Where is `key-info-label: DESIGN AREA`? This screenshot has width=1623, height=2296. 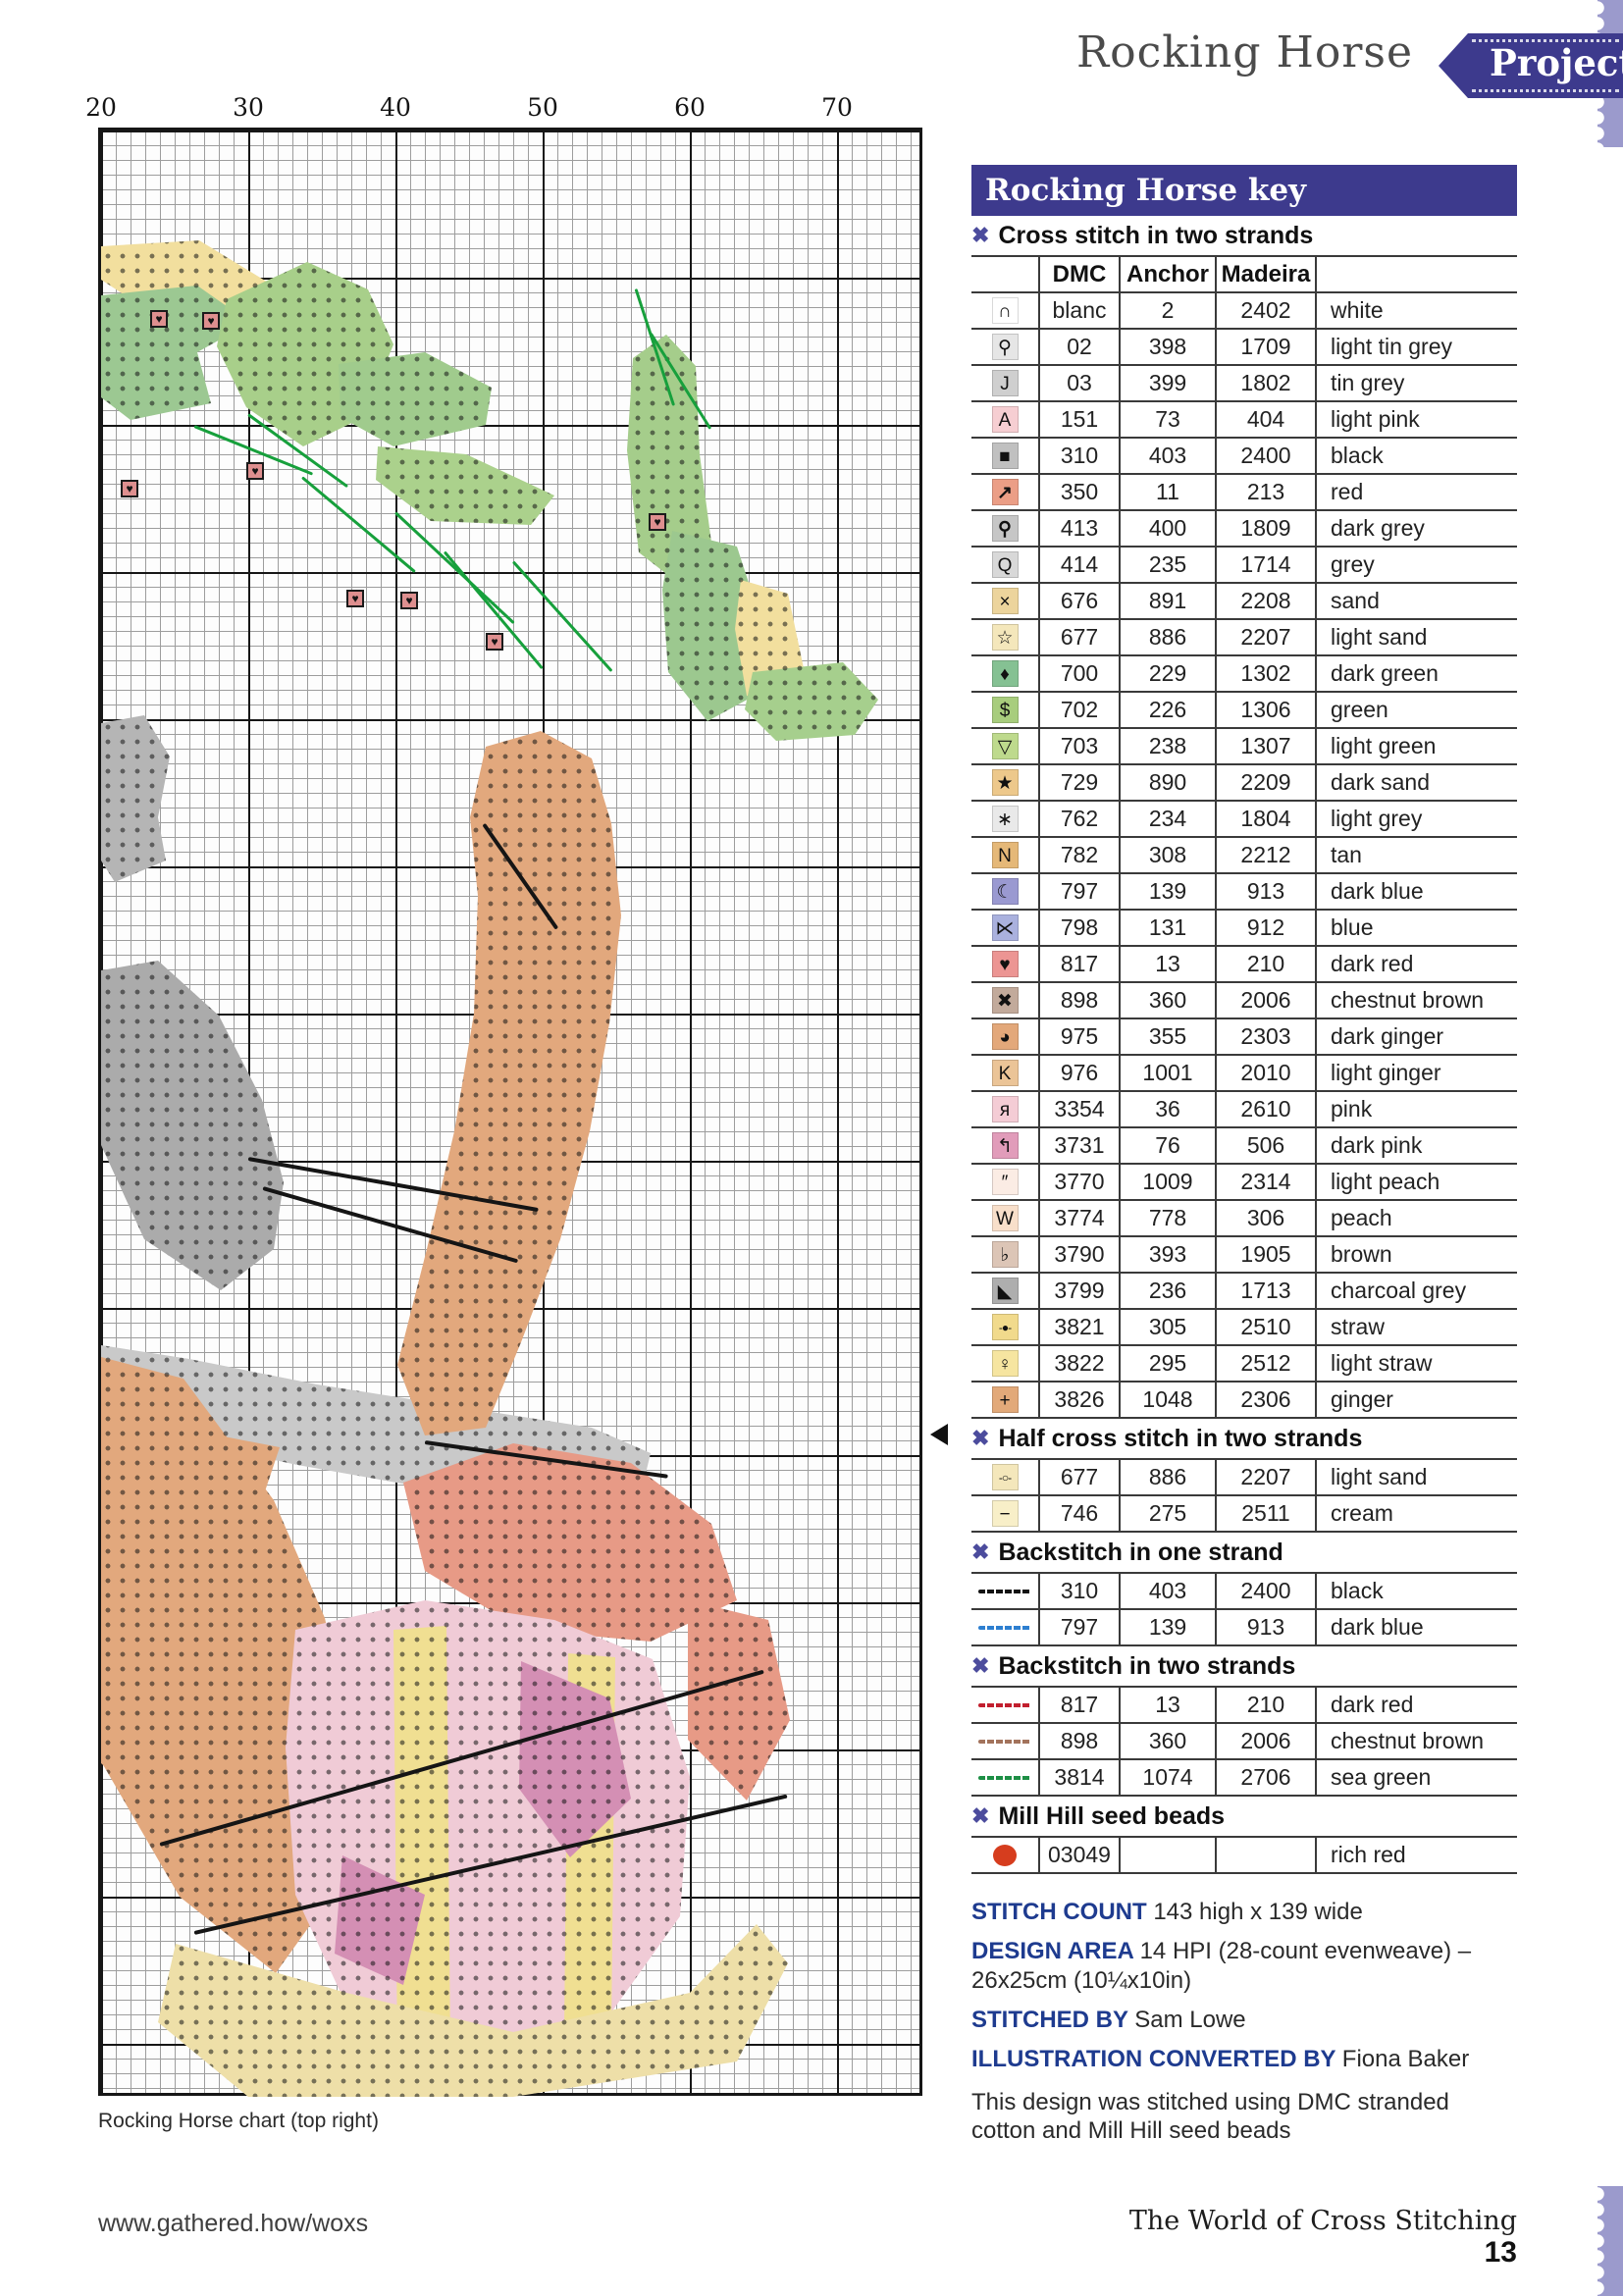
key-info-label: DESIGN AREA is located at coordinates (1055, 1951).